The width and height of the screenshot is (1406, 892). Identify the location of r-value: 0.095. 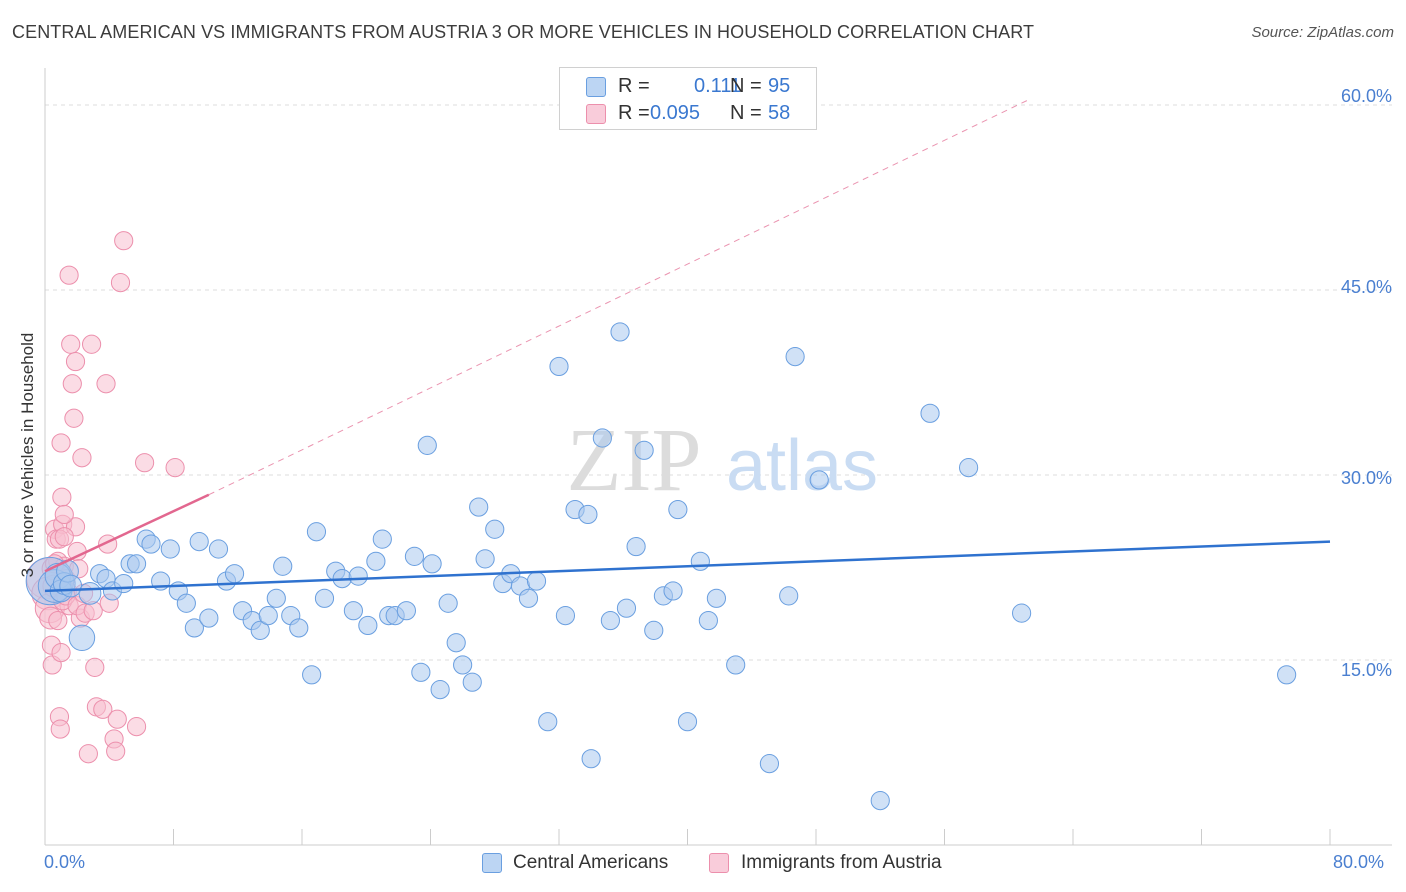
(675, 113).